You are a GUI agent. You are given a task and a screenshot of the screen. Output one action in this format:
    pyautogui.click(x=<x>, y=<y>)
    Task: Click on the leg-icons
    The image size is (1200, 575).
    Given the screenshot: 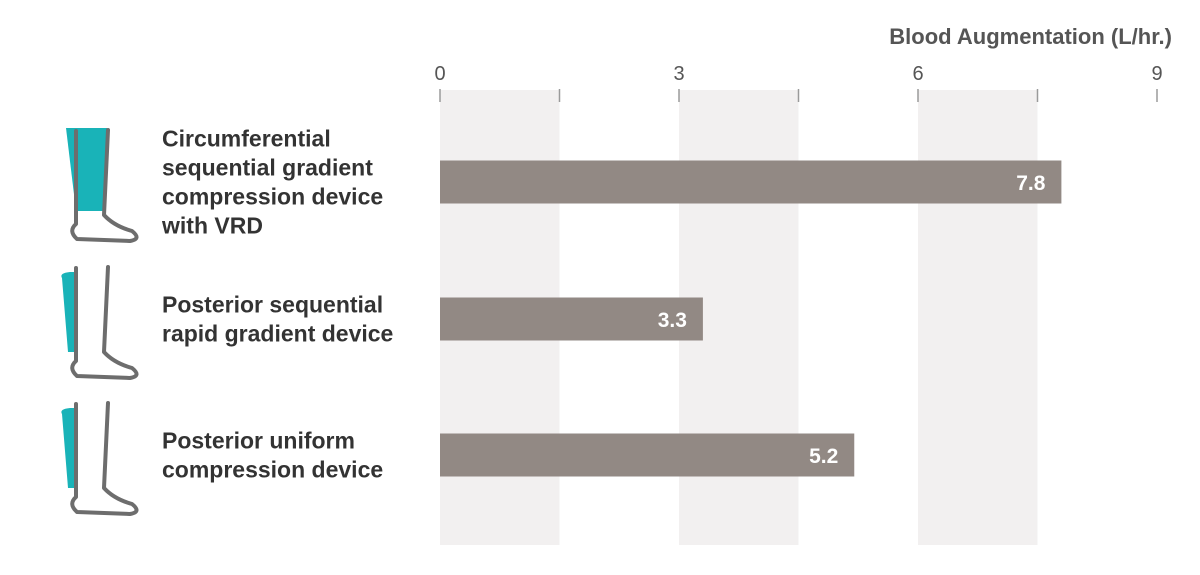 What is the action you would take?
    pyautogui.click(x=100, y=322)
    